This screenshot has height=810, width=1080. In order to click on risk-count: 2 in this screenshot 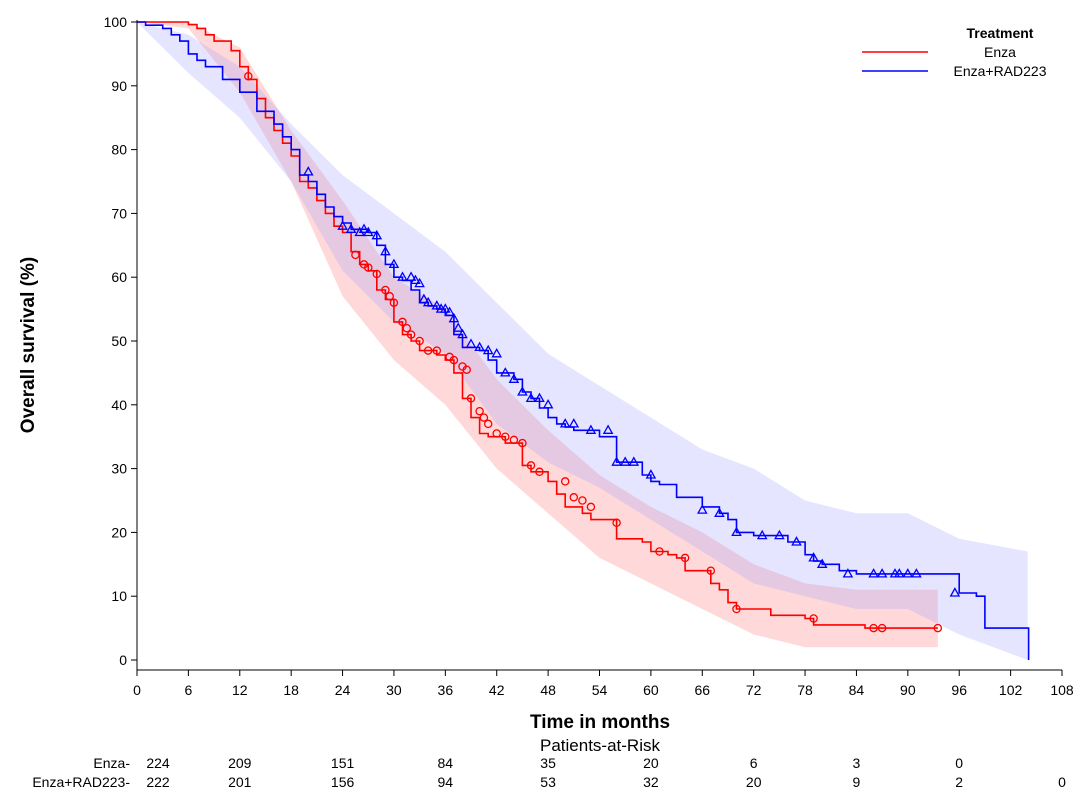, I will do `click(959, 782)`.